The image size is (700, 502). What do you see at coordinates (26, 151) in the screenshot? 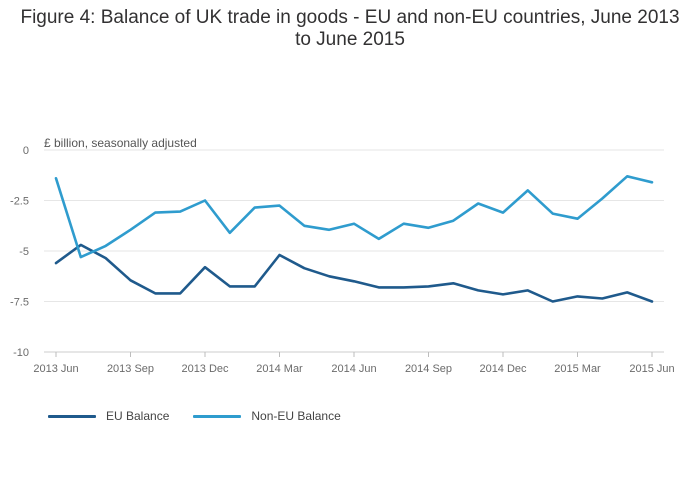
I see `y-tick-label: 0` at bounding box center [26, 151].